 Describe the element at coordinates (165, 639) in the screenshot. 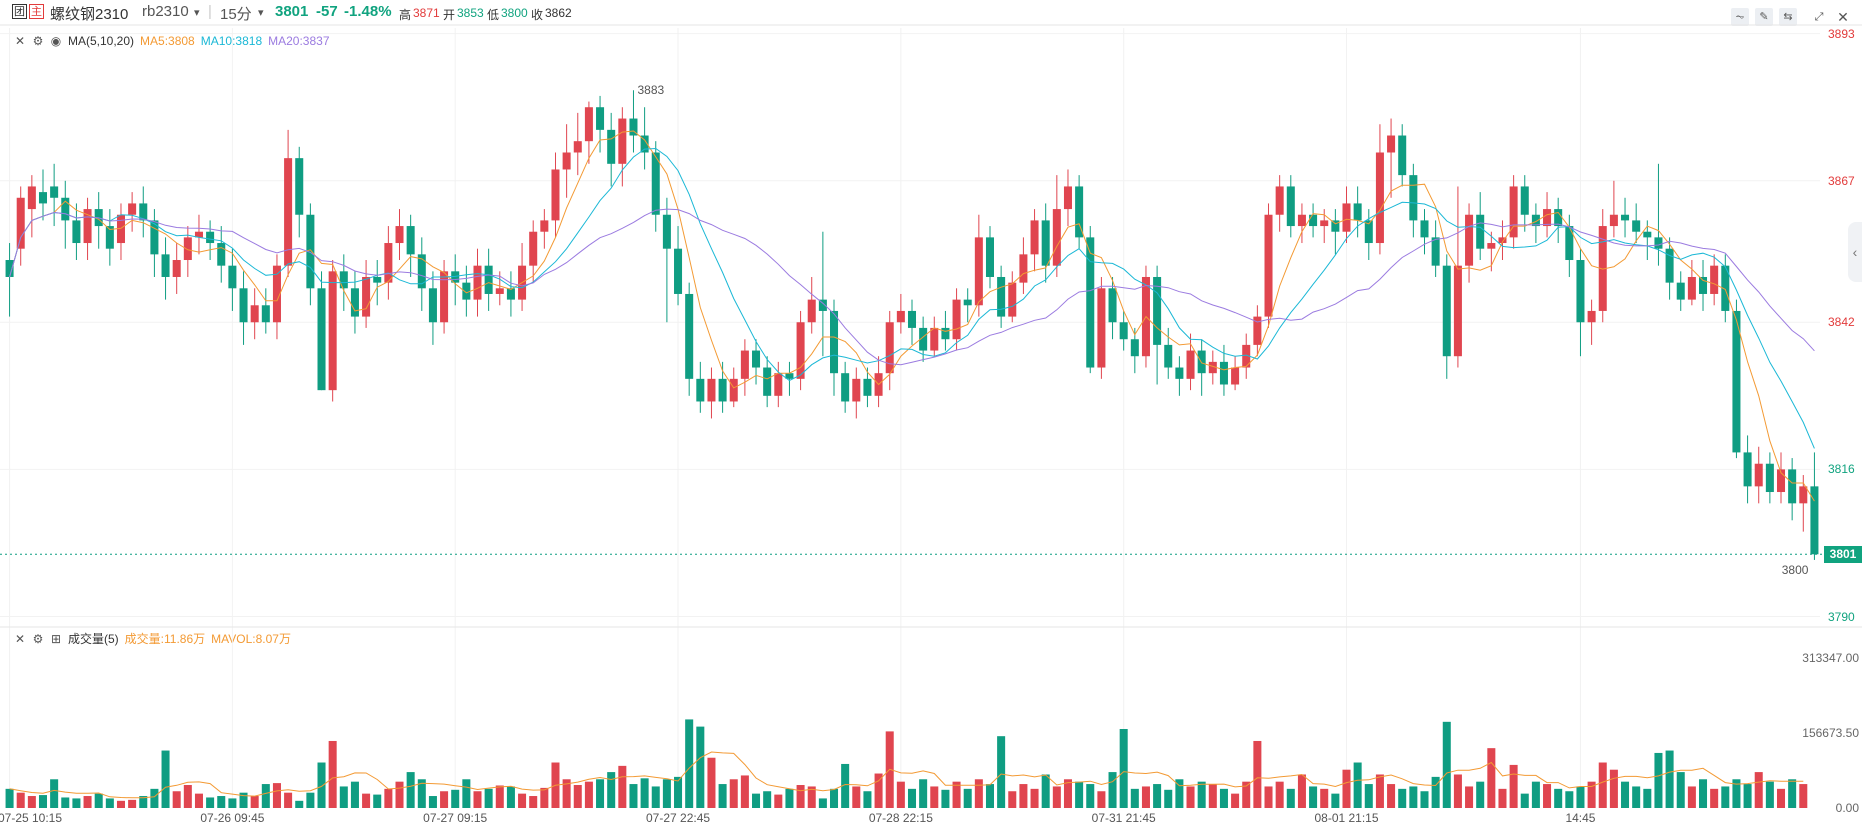

I see `volume-value: 成交量:11.86万` at that location.